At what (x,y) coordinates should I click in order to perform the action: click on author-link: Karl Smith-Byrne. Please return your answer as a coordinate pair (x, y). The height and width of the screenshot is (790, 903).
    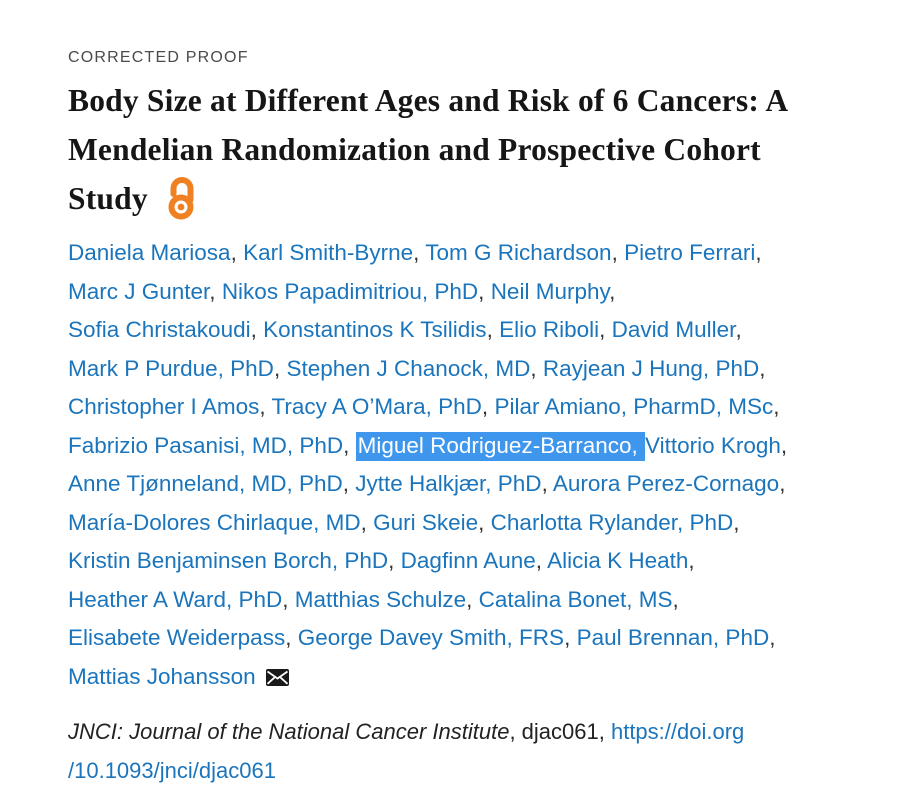
    Looking at the image, I should click on (328, 252).